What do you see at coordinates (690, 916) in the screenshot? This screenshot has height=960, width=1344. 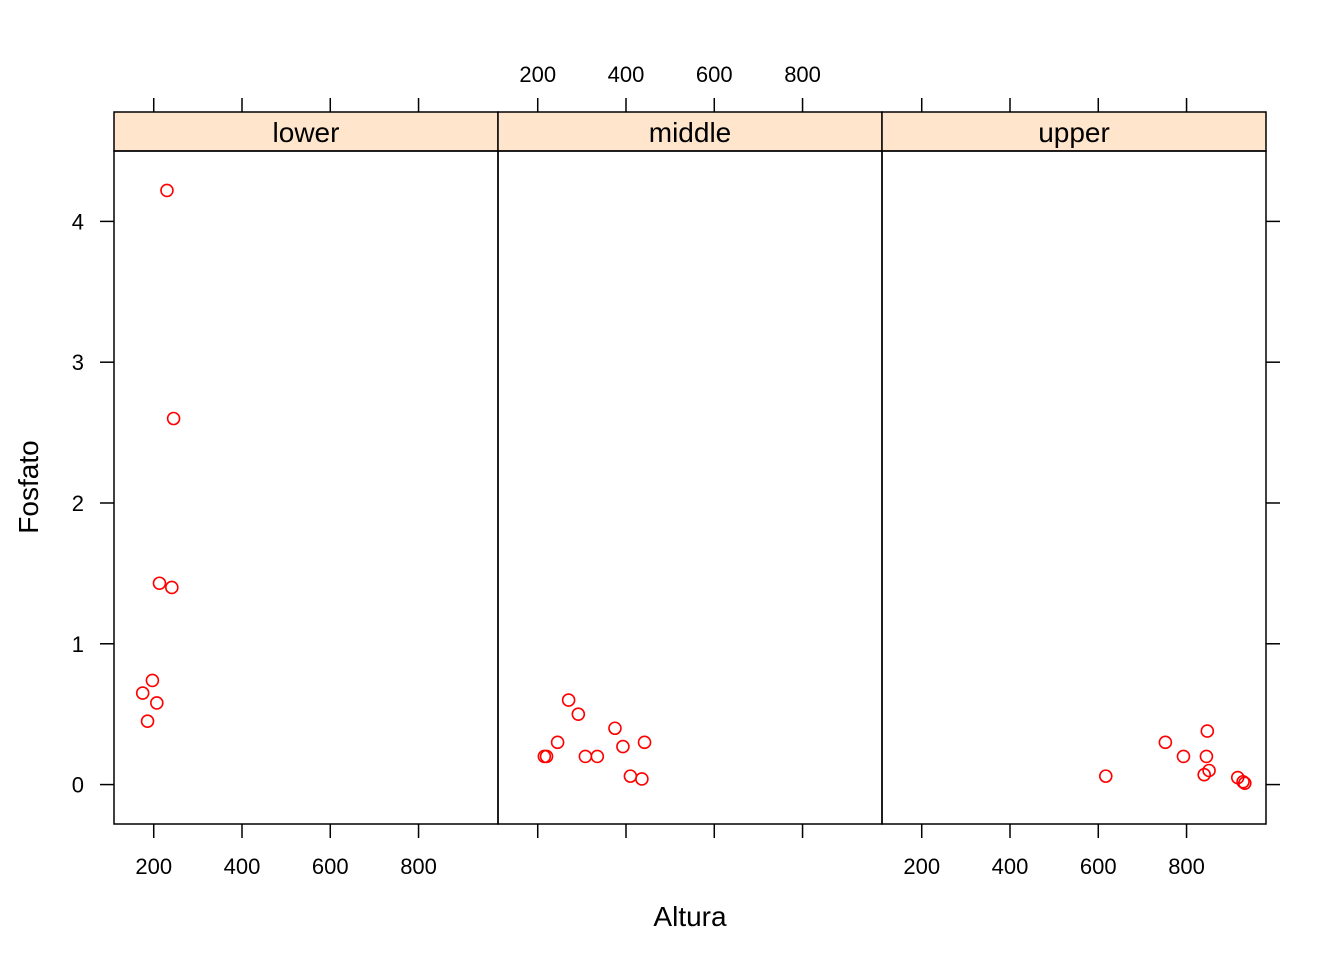 I see `x-axis-title: Altura` at bounding box center [690, 916].